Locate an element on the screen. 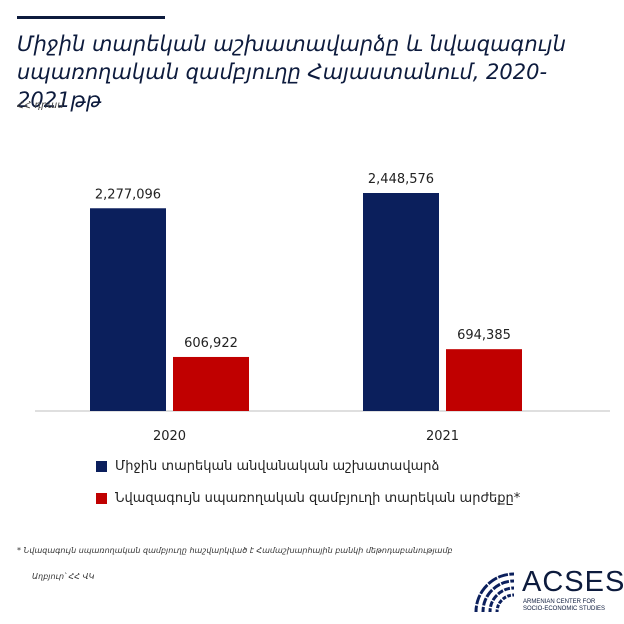 This screenshot has width=624, height=624. top-rule is located at coordinates (91, 17).